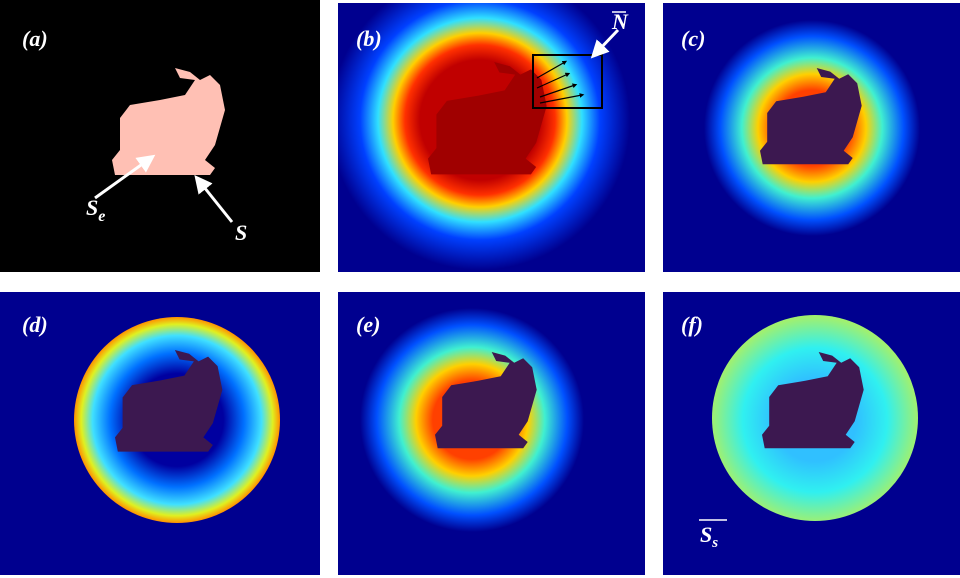  I want to click on vectors, so click(560, 82).